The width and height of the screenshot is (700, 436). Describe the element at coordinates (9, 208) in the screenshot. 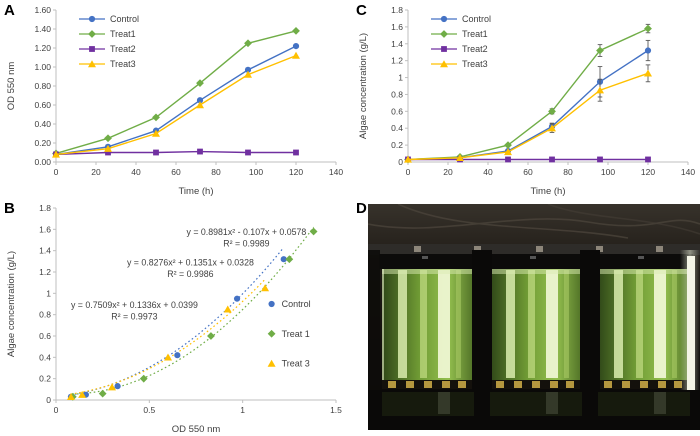

I see `panel-label-b: B` at that location.